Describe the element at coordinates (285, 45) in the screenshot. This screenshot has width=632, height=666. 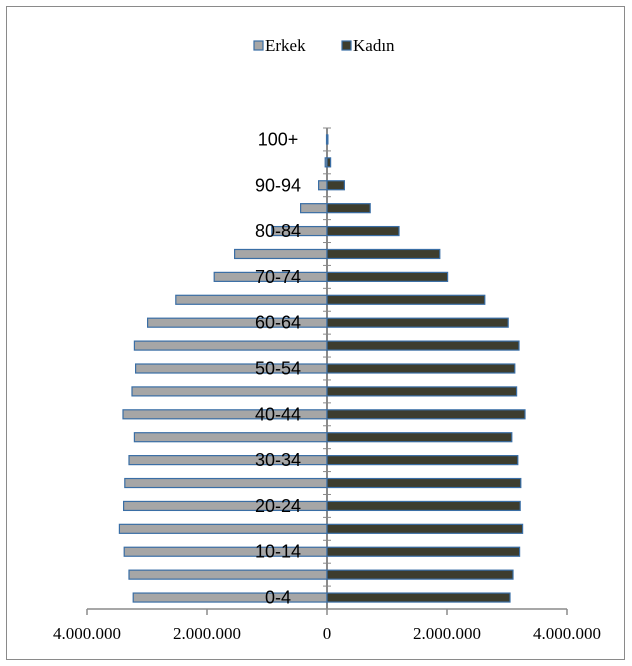
I see `legend-label-Erkek: Erkek` at that location.